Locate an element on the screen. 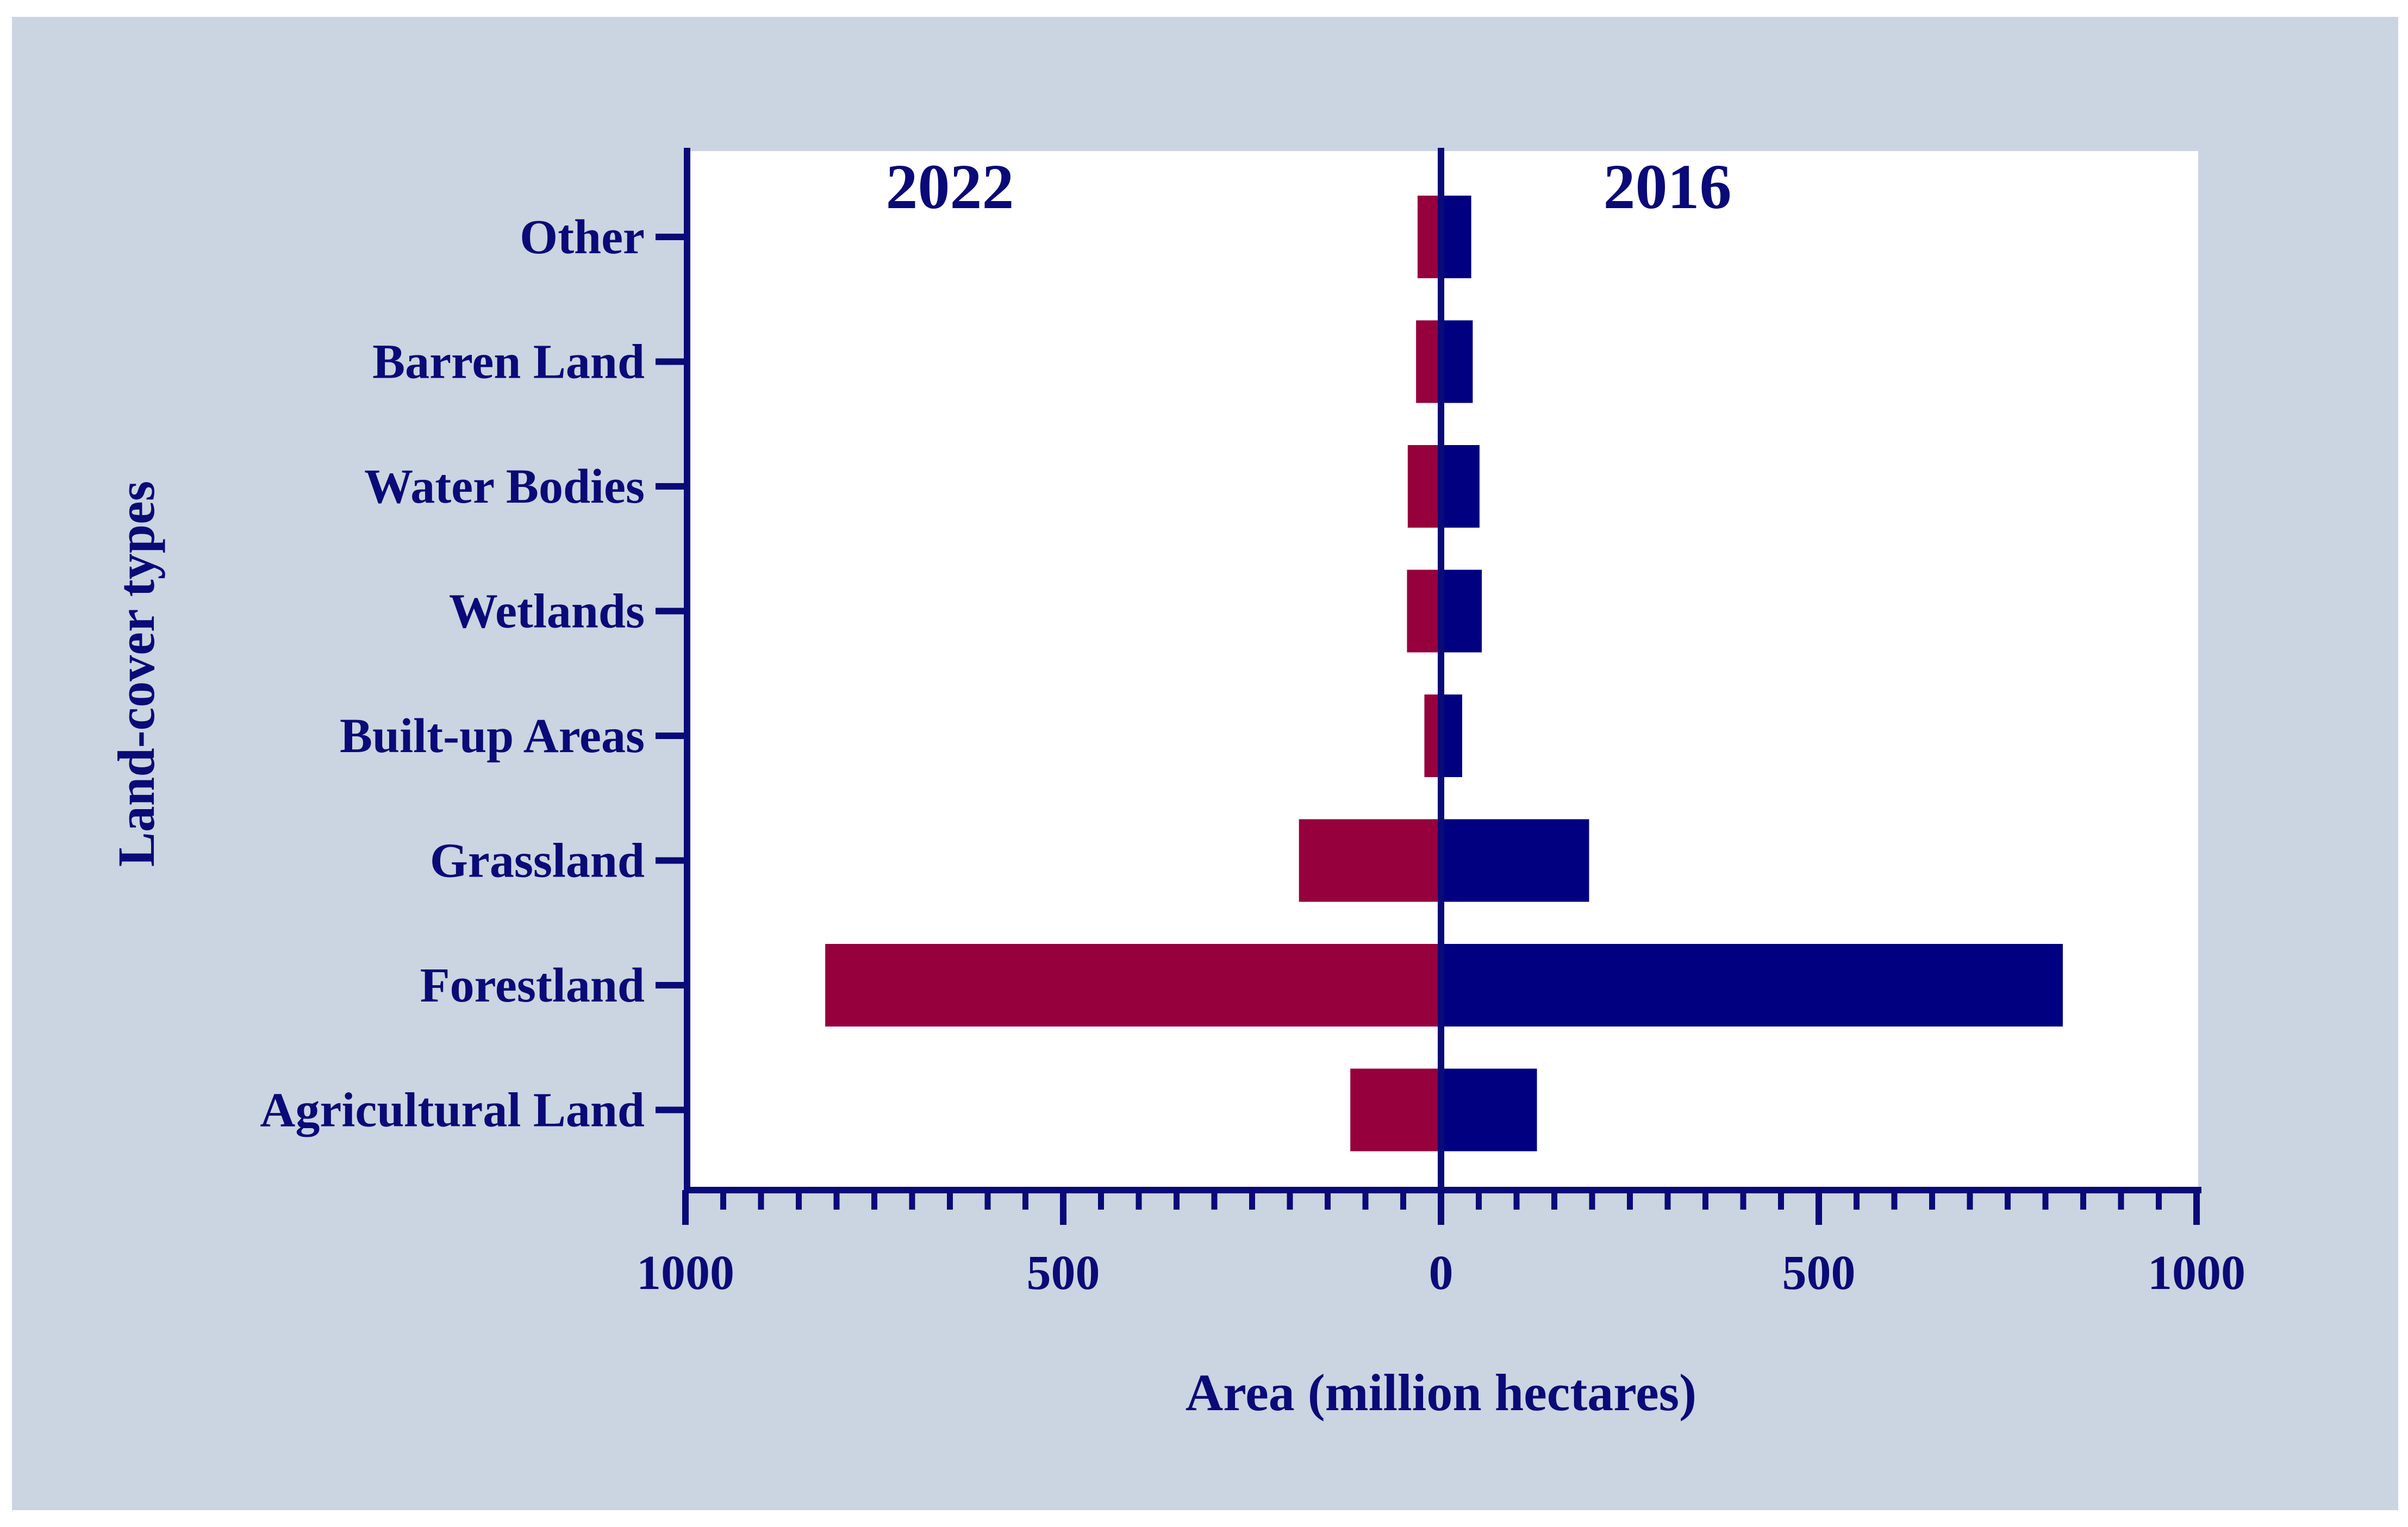 The height and width of the screenshot is (1527, 2408). bar-2022-wetlands is located at coordinates (1424, 611).